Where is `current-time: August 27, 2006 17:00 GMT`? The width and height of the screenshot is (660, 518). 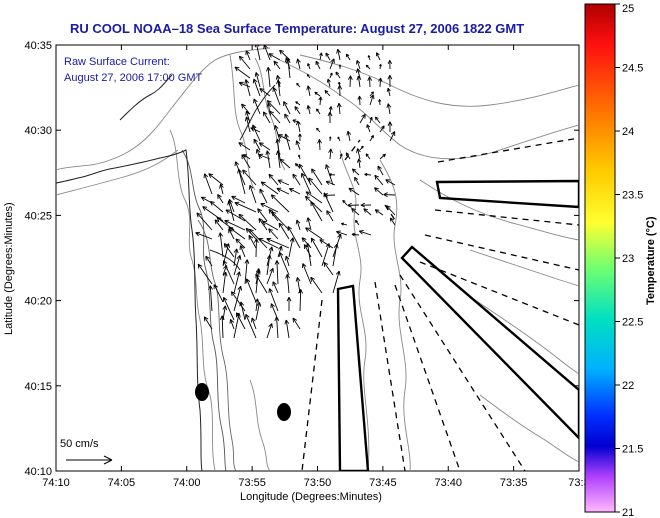 current-time: August 27, 2006 17:00 GMT is located at coordinates (133, 78).